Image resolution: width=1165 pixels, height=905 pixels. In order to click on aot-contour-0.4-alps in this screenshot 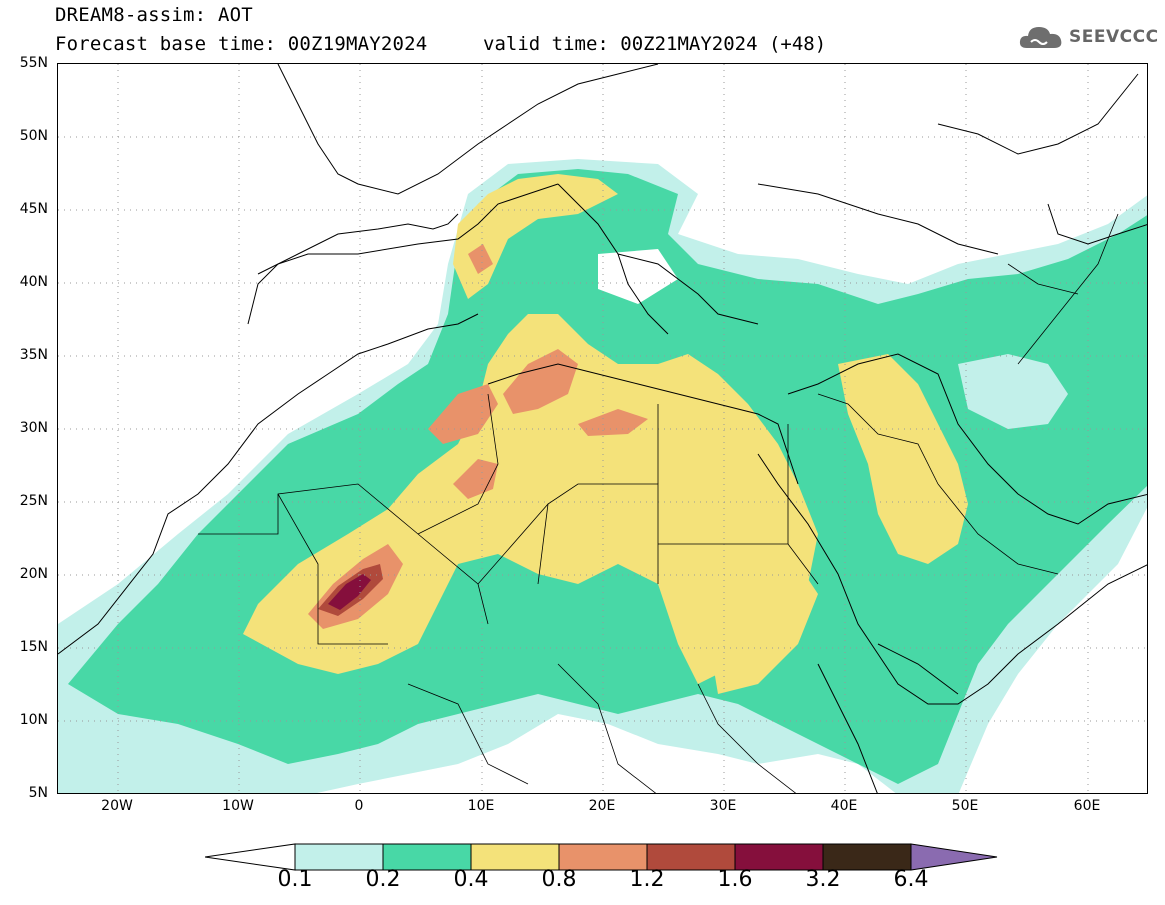, I will do `click(535, 236)`.